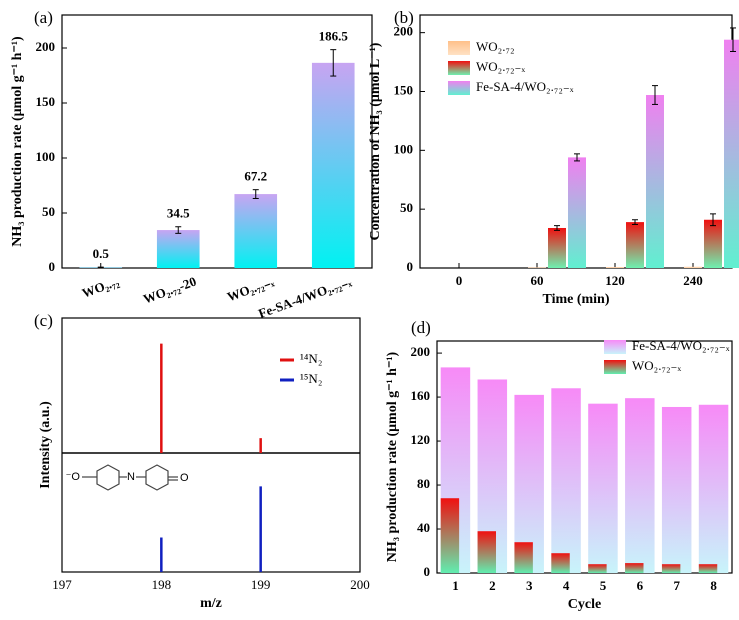  I want to click on x-tick-label: 8, so click(713, 585).